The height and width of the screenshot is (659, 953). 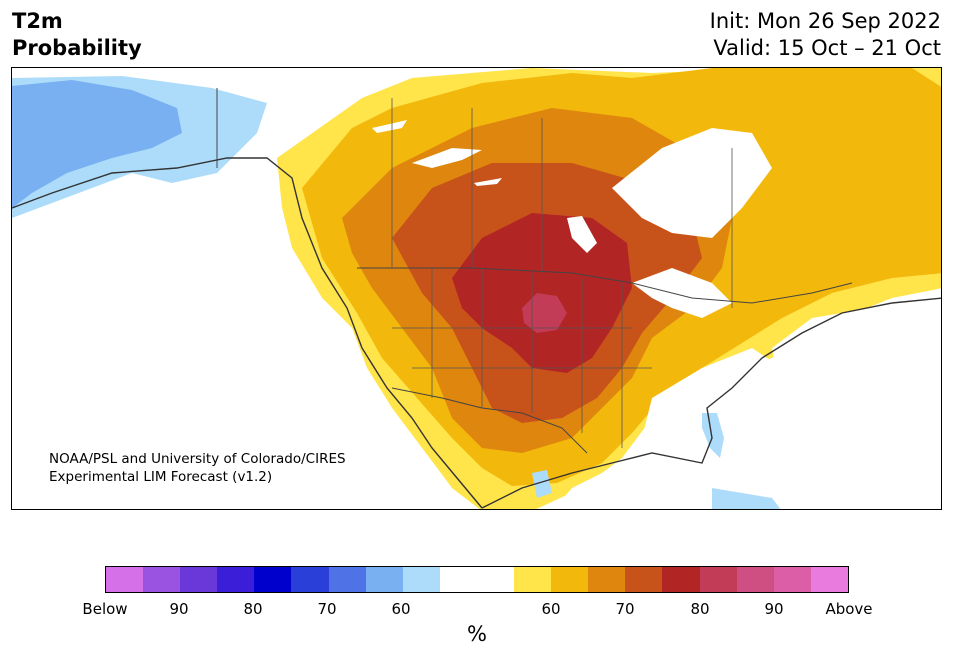 I want to click on init-date: Init: Mon 26 Sep 2022, so click(x=825, y=21).